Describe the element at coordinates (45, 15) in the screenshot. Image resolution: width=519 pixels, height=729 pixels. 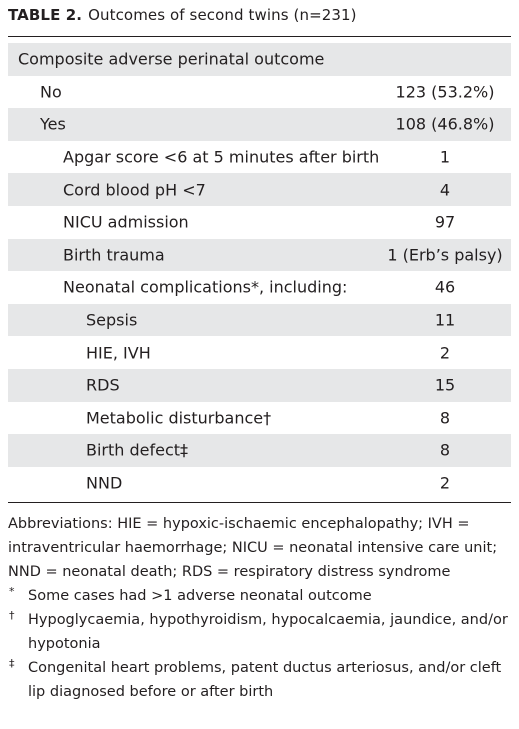
I see `table-label: TABLE 2.` at that location.